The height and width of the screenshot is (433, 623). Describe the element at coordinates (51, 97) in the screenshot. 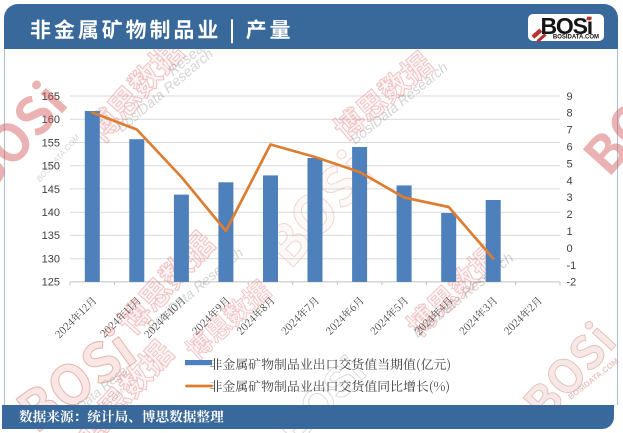

I see `svg-text: 165` at that location.